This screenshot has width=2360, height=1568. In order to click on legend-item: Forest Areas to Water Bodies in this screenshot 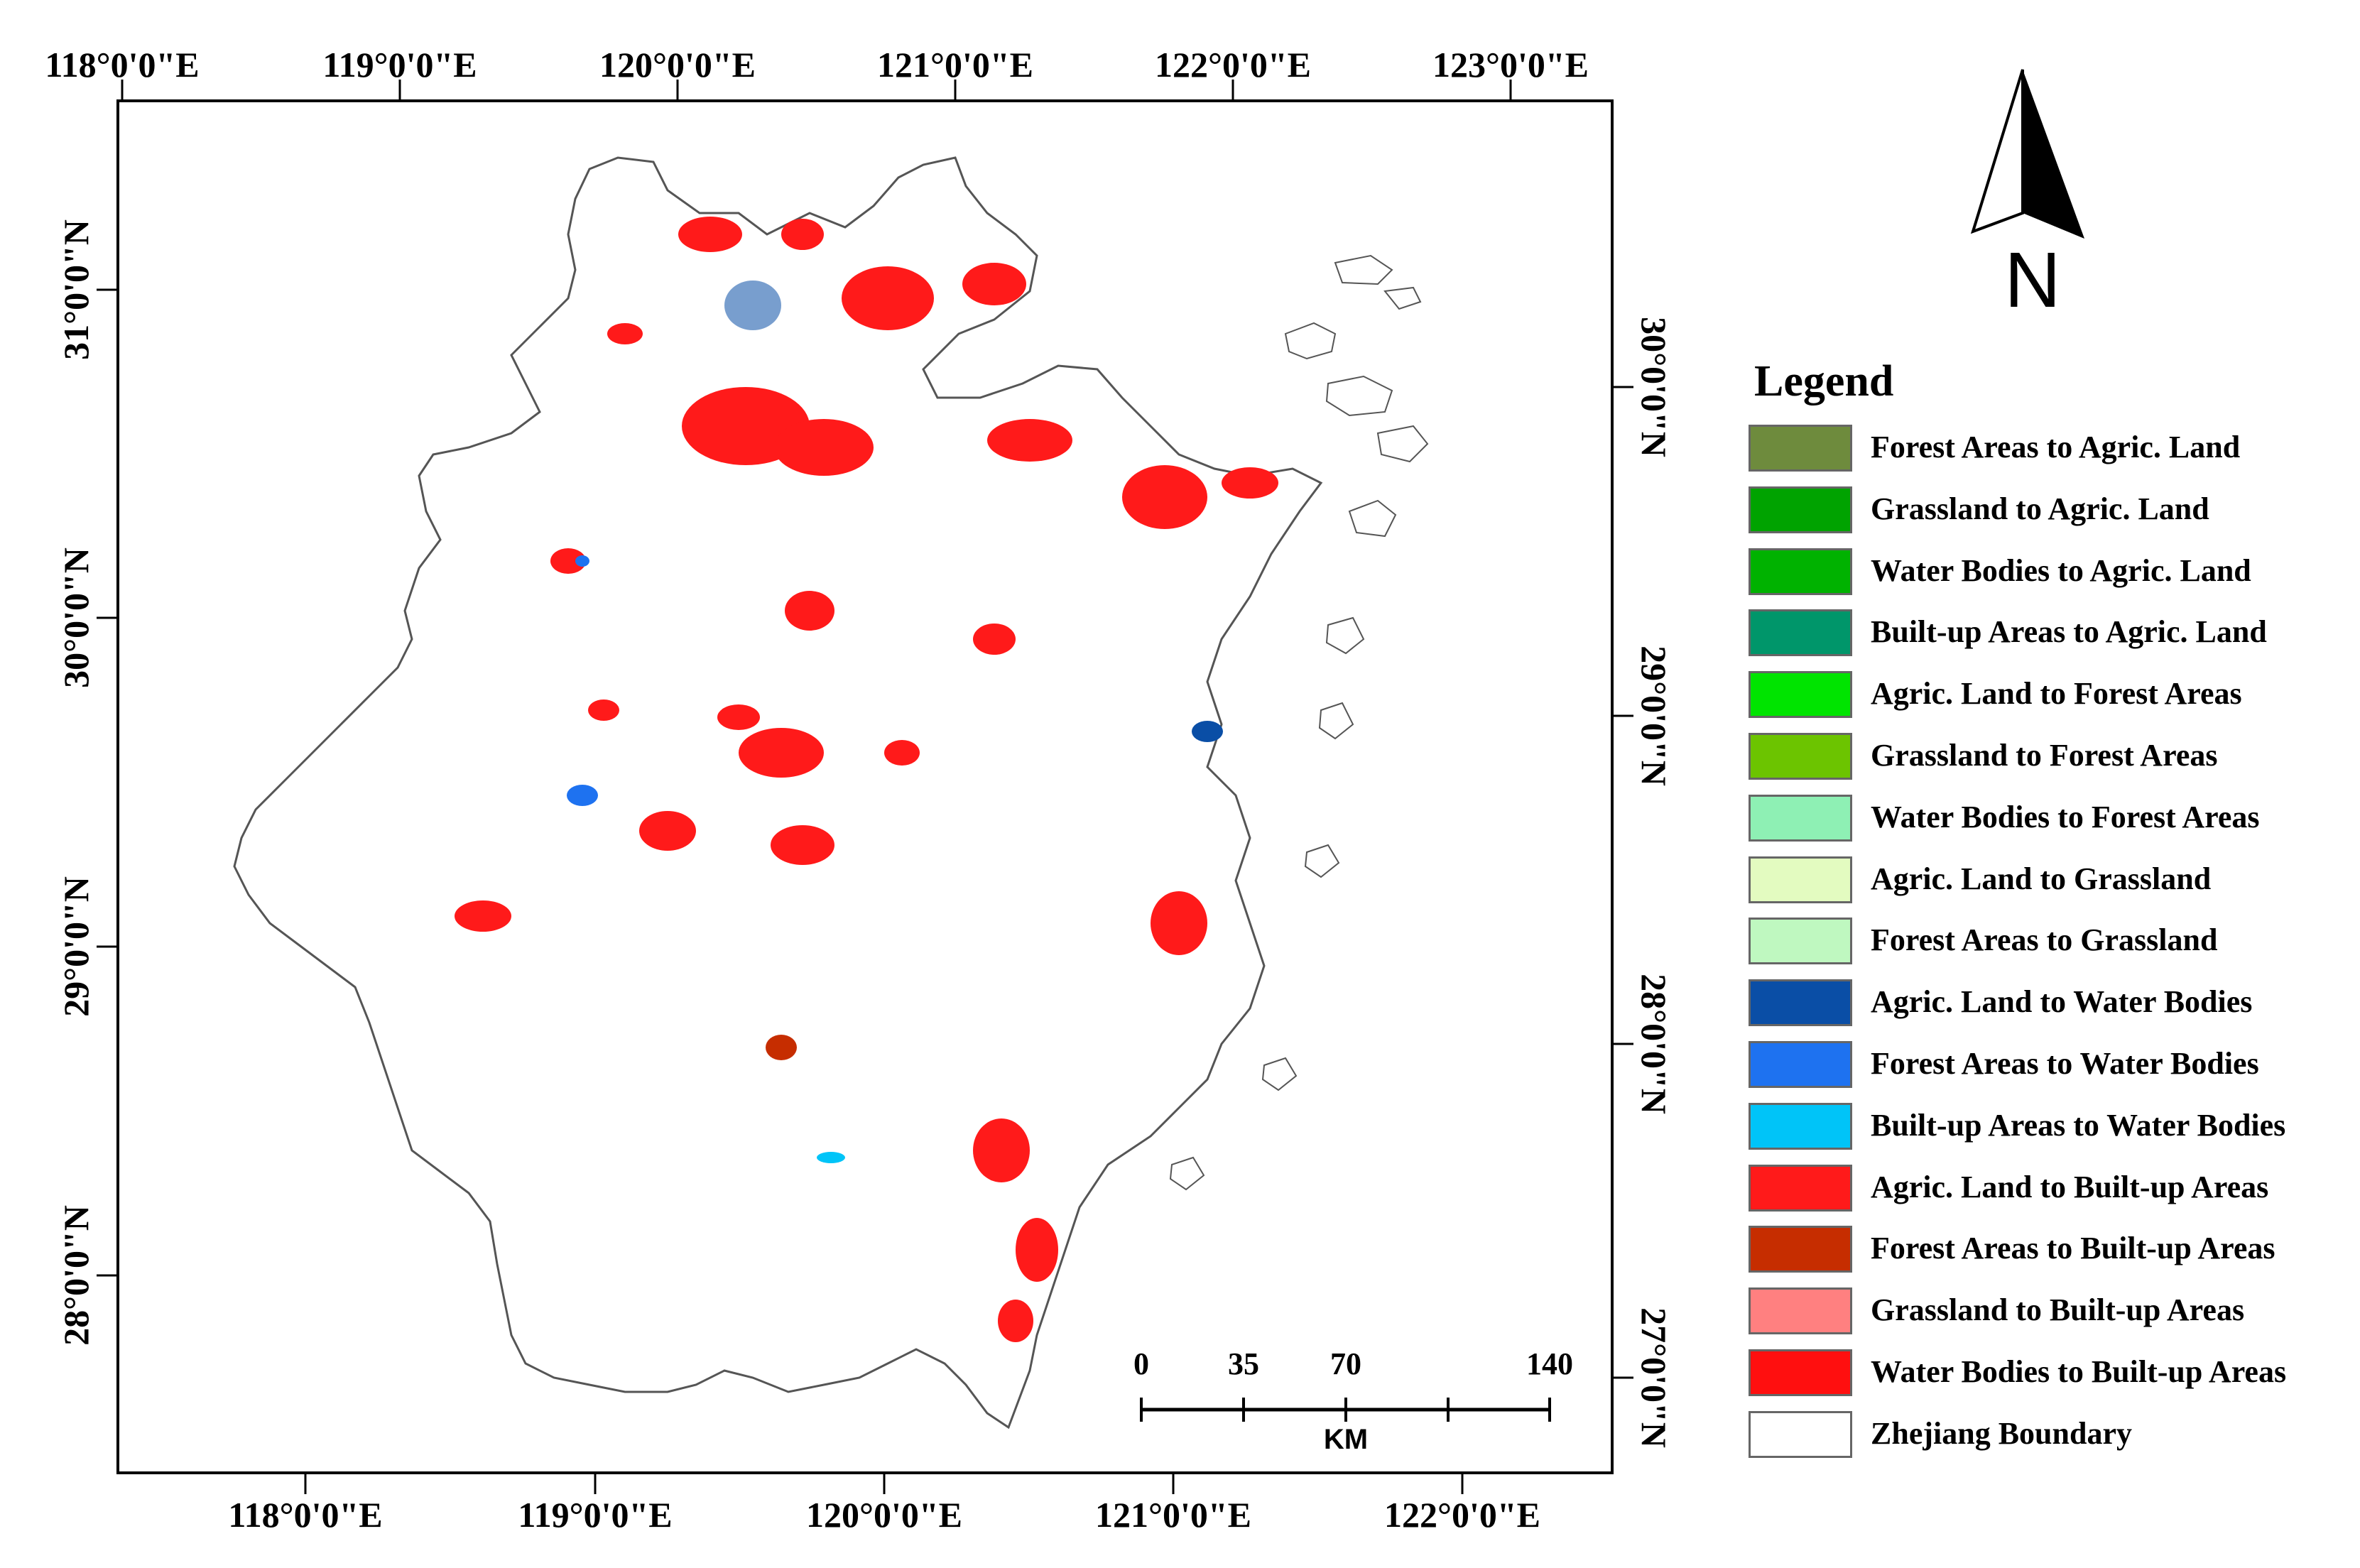, I will do `click(2054, 1066)`.